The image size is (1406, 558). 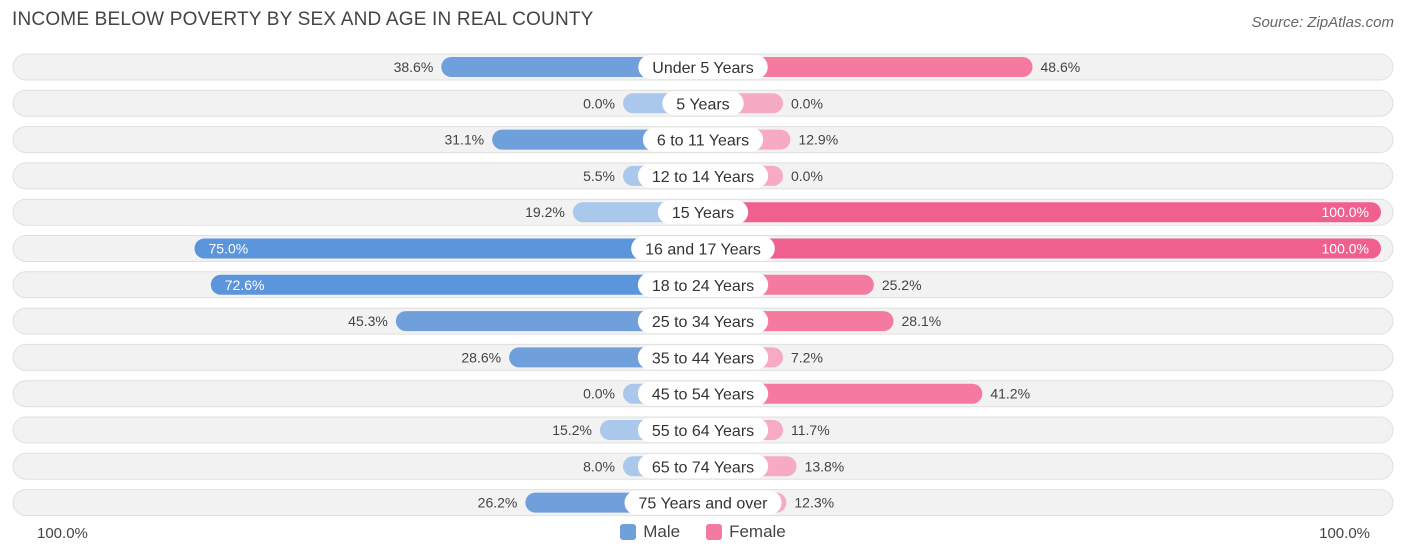 What do you see at coordinates (414, 67) in the screenshot?
I see `male-value-label: 38.6%` at bounding box center [414, 67].